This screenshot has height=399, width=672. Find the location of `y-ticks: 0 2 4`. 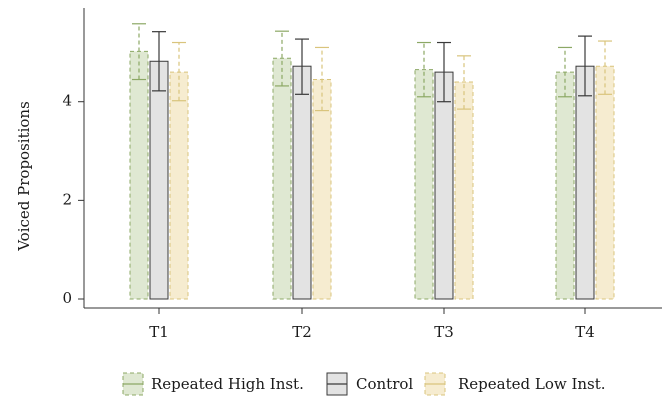

y-ticks: 0 2 4 is located at coordinates (73, 199).